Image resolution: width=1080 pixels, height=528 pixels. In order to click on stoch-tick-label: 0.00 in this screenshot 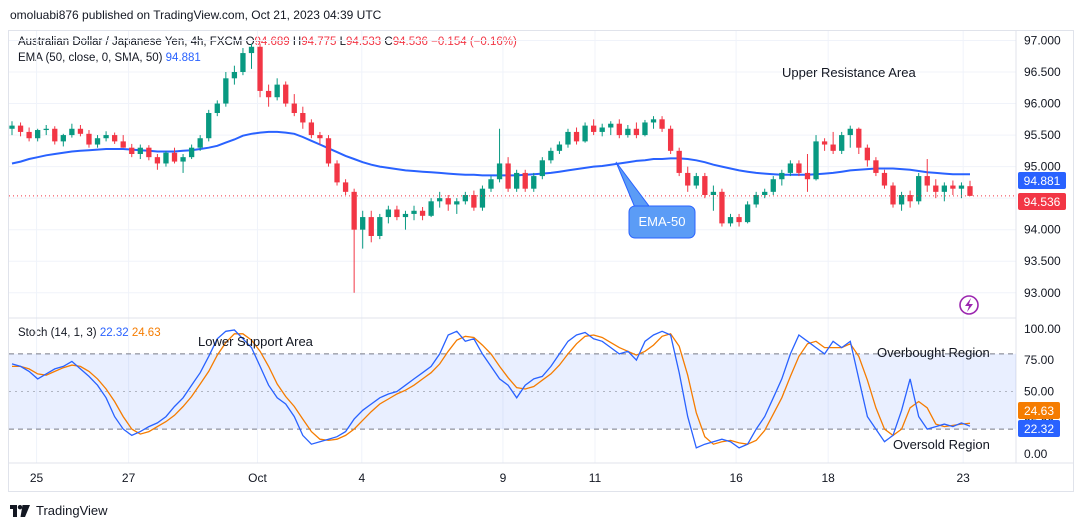, I will do `click(1036, 454)`.